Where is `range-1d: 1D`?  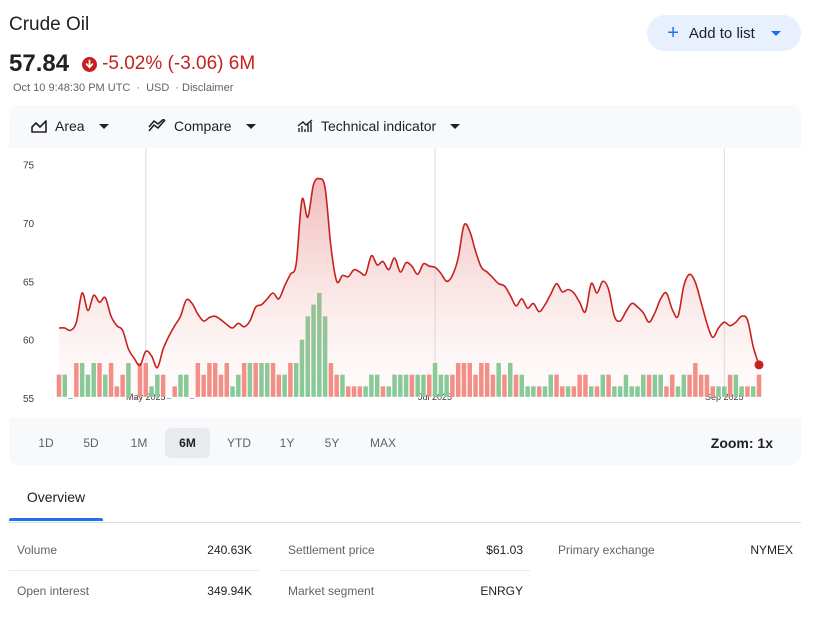
range-1d: 1D is located at coordinates (46, 443).